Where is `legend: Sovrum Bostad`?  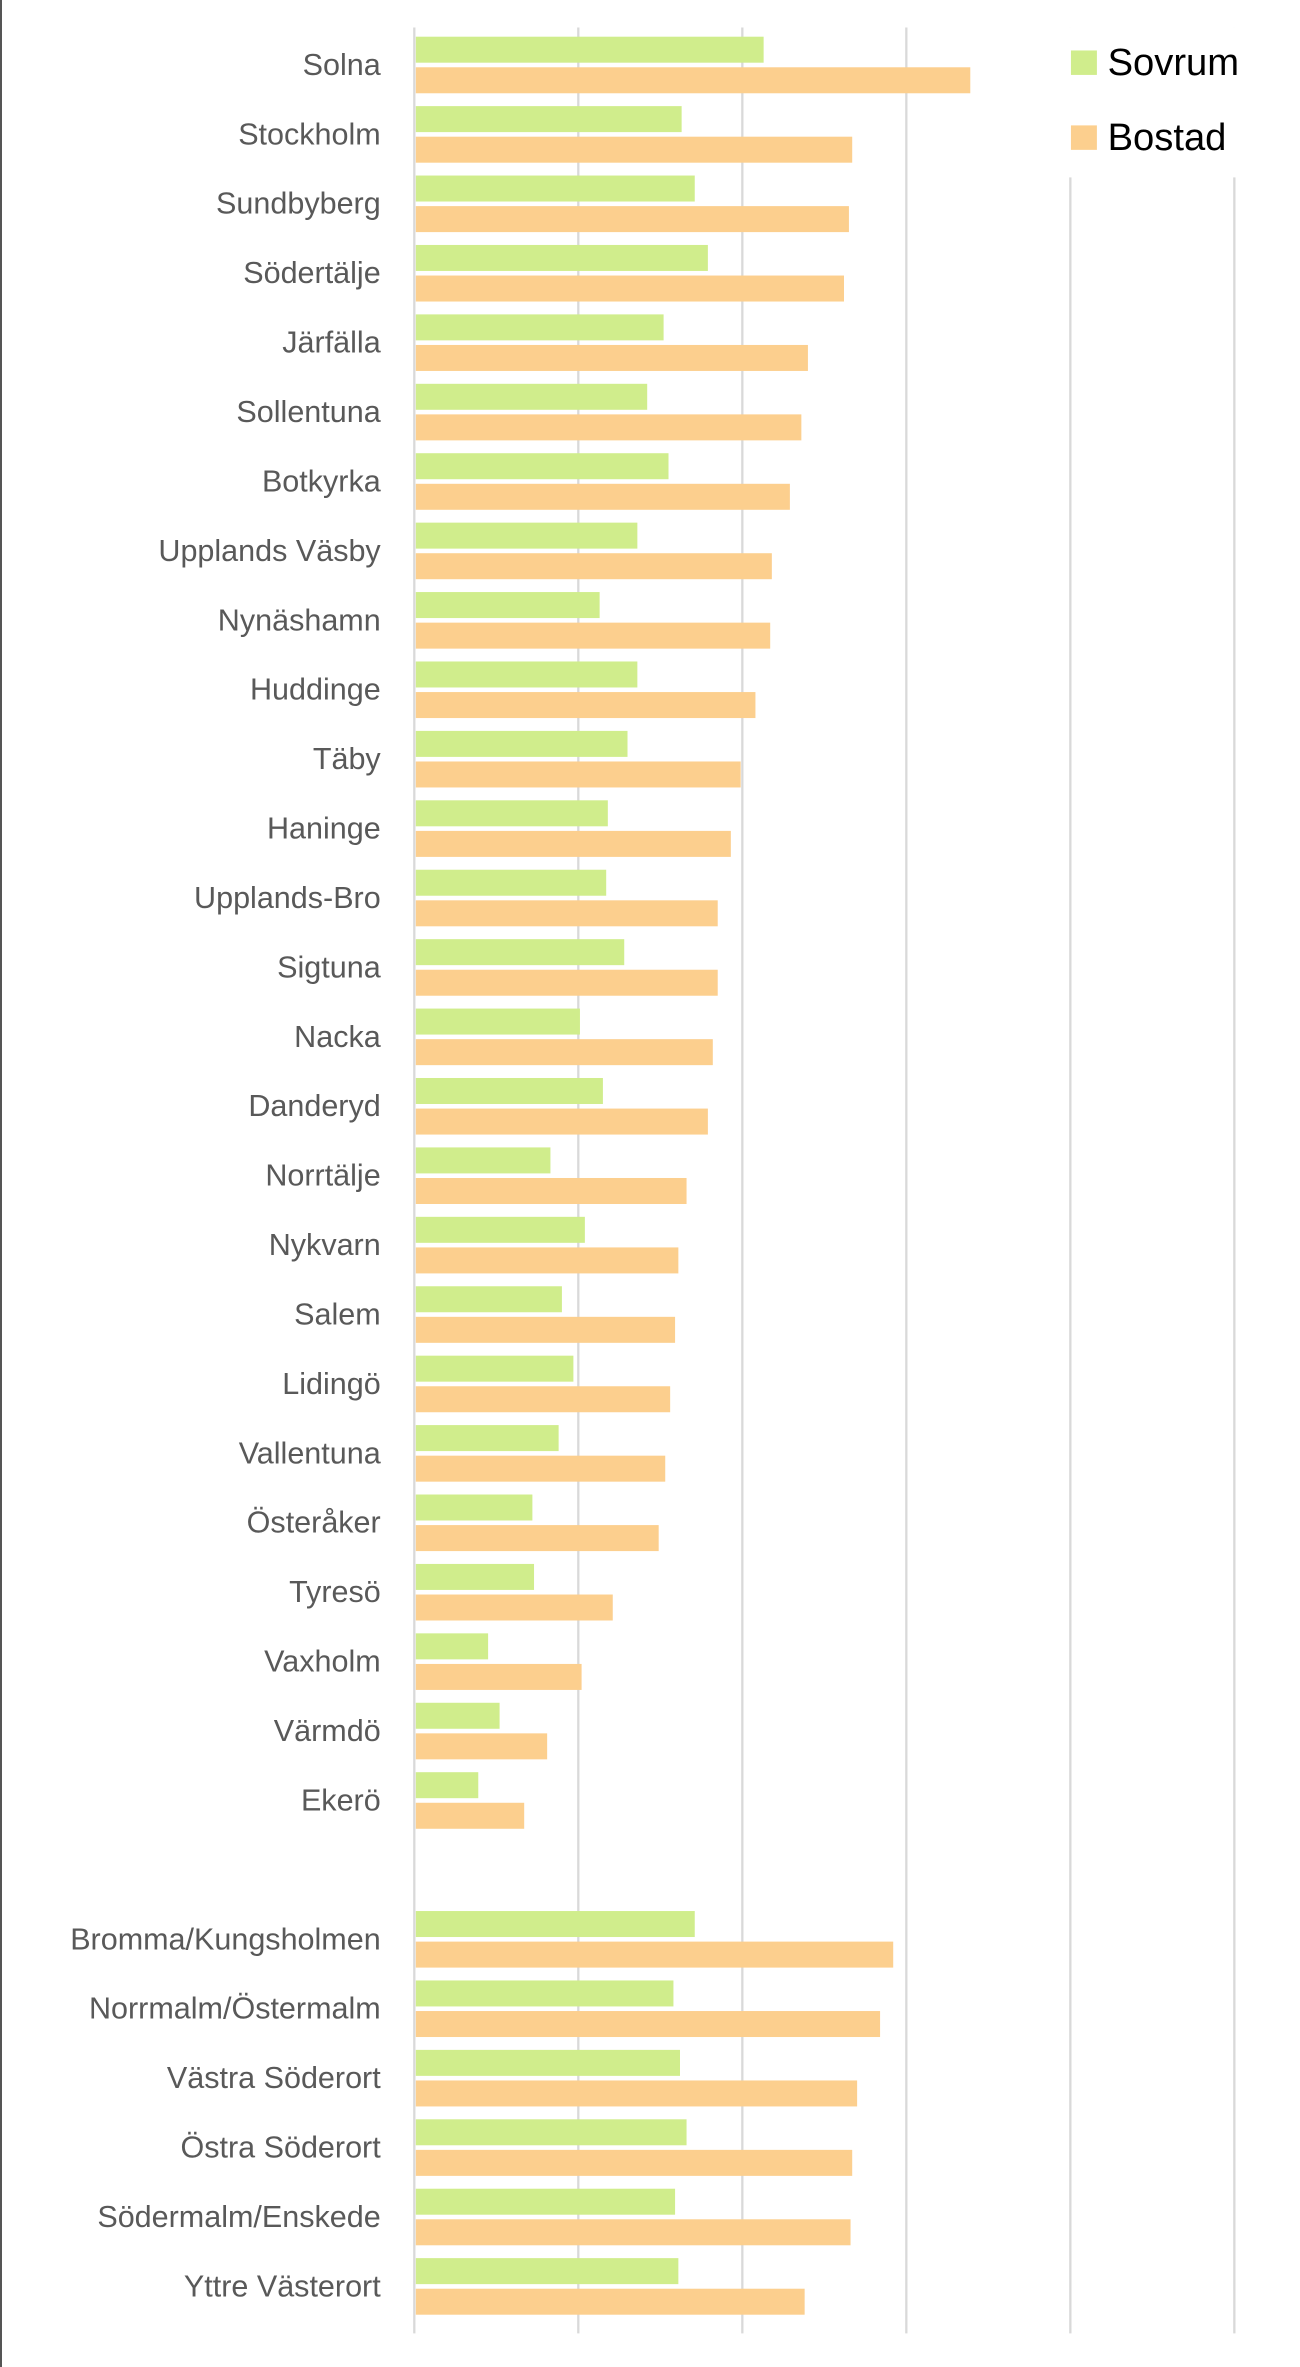 legend: Sovrum Bostad is located at coordinates (1170, 102).